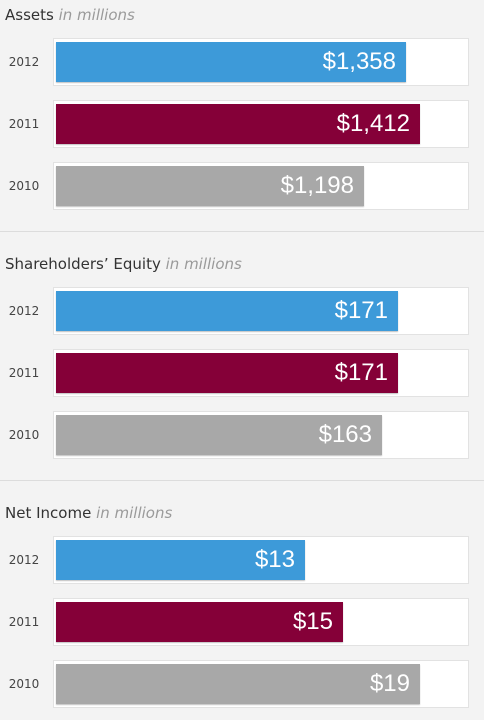  What do you see at coordinates (180, 560) in the screenshot?
I see `bar-2012: $13` at bounding box center [180, 560].